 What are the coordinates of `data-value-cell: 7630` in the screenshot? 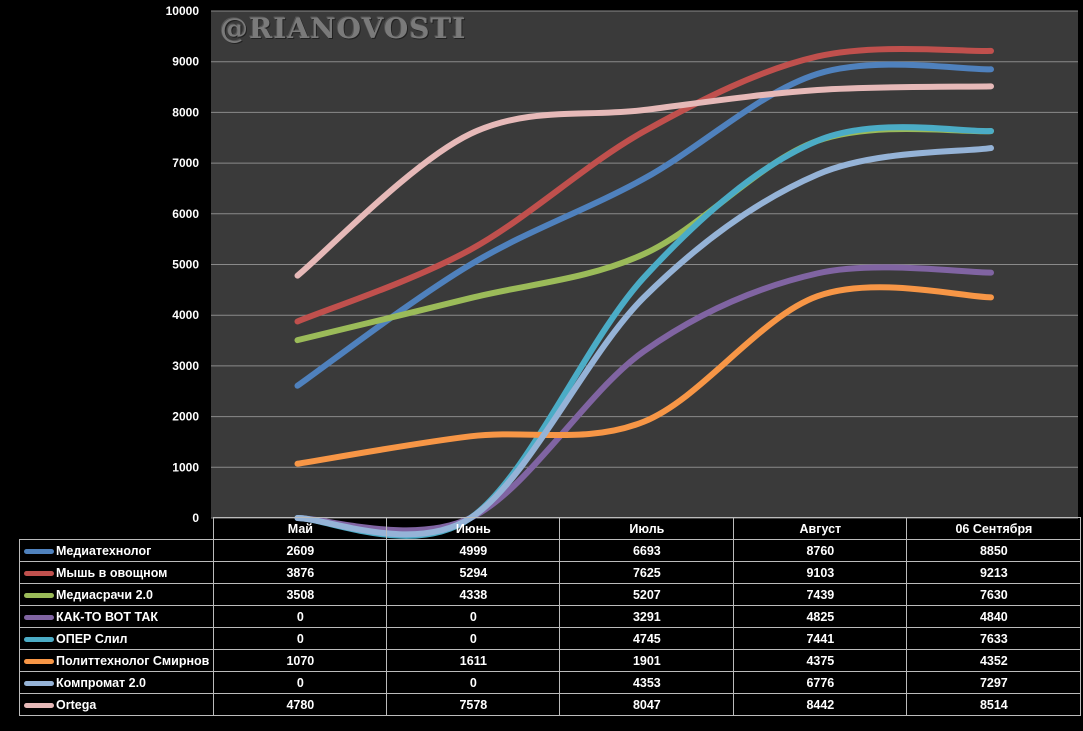 It's located at (994, 594).